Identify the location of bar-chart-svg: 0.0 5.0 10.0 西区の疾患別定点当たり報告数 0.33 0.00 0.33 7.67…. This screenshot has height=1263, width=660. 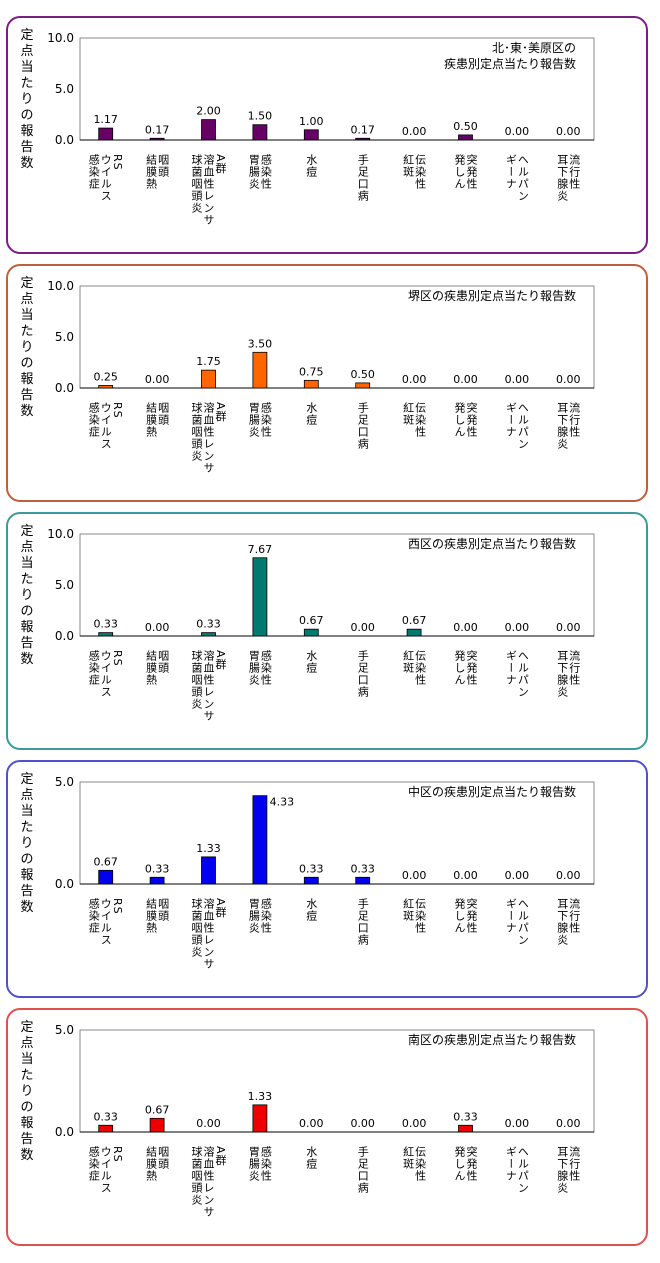
(321, 624).